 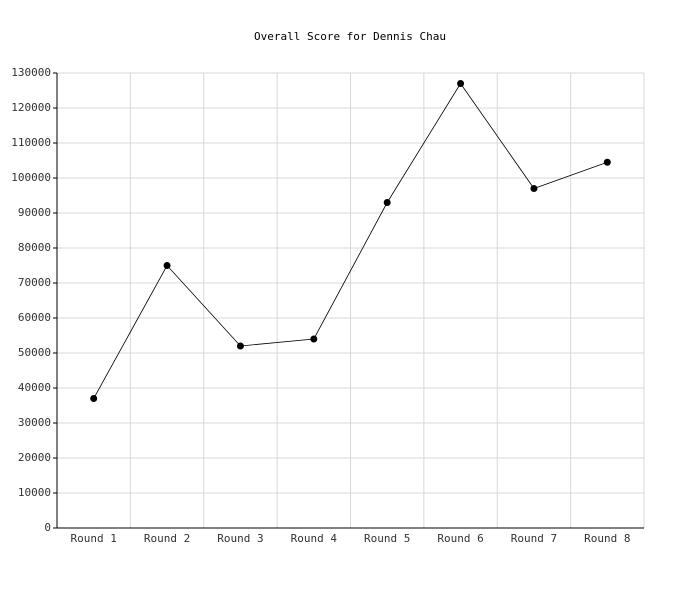 What do you see at coordinates (34, 457) in the screenshot?
I see `y-tick-label: 20000` at bounding box center [34, 457].